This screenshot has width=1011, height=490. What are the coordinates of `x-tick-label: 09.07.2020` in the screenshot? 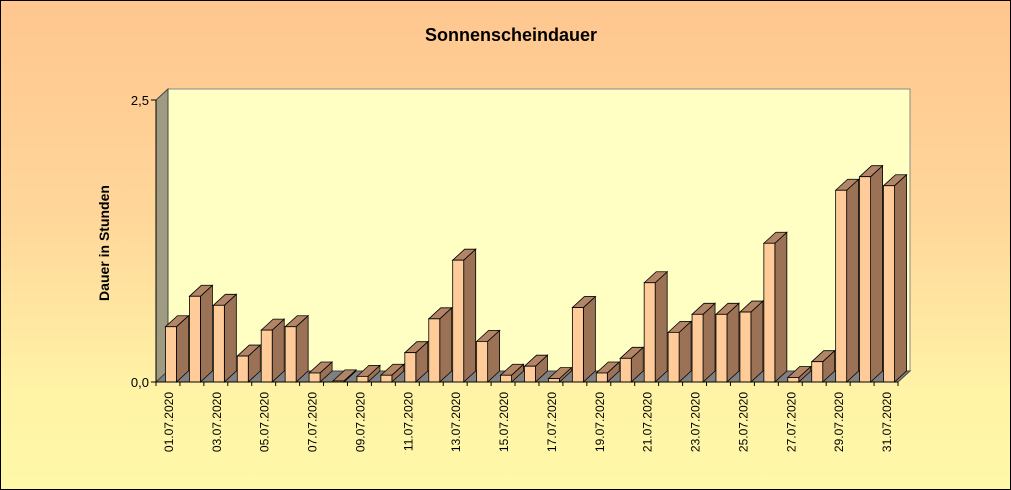 It's located at (360, 422).